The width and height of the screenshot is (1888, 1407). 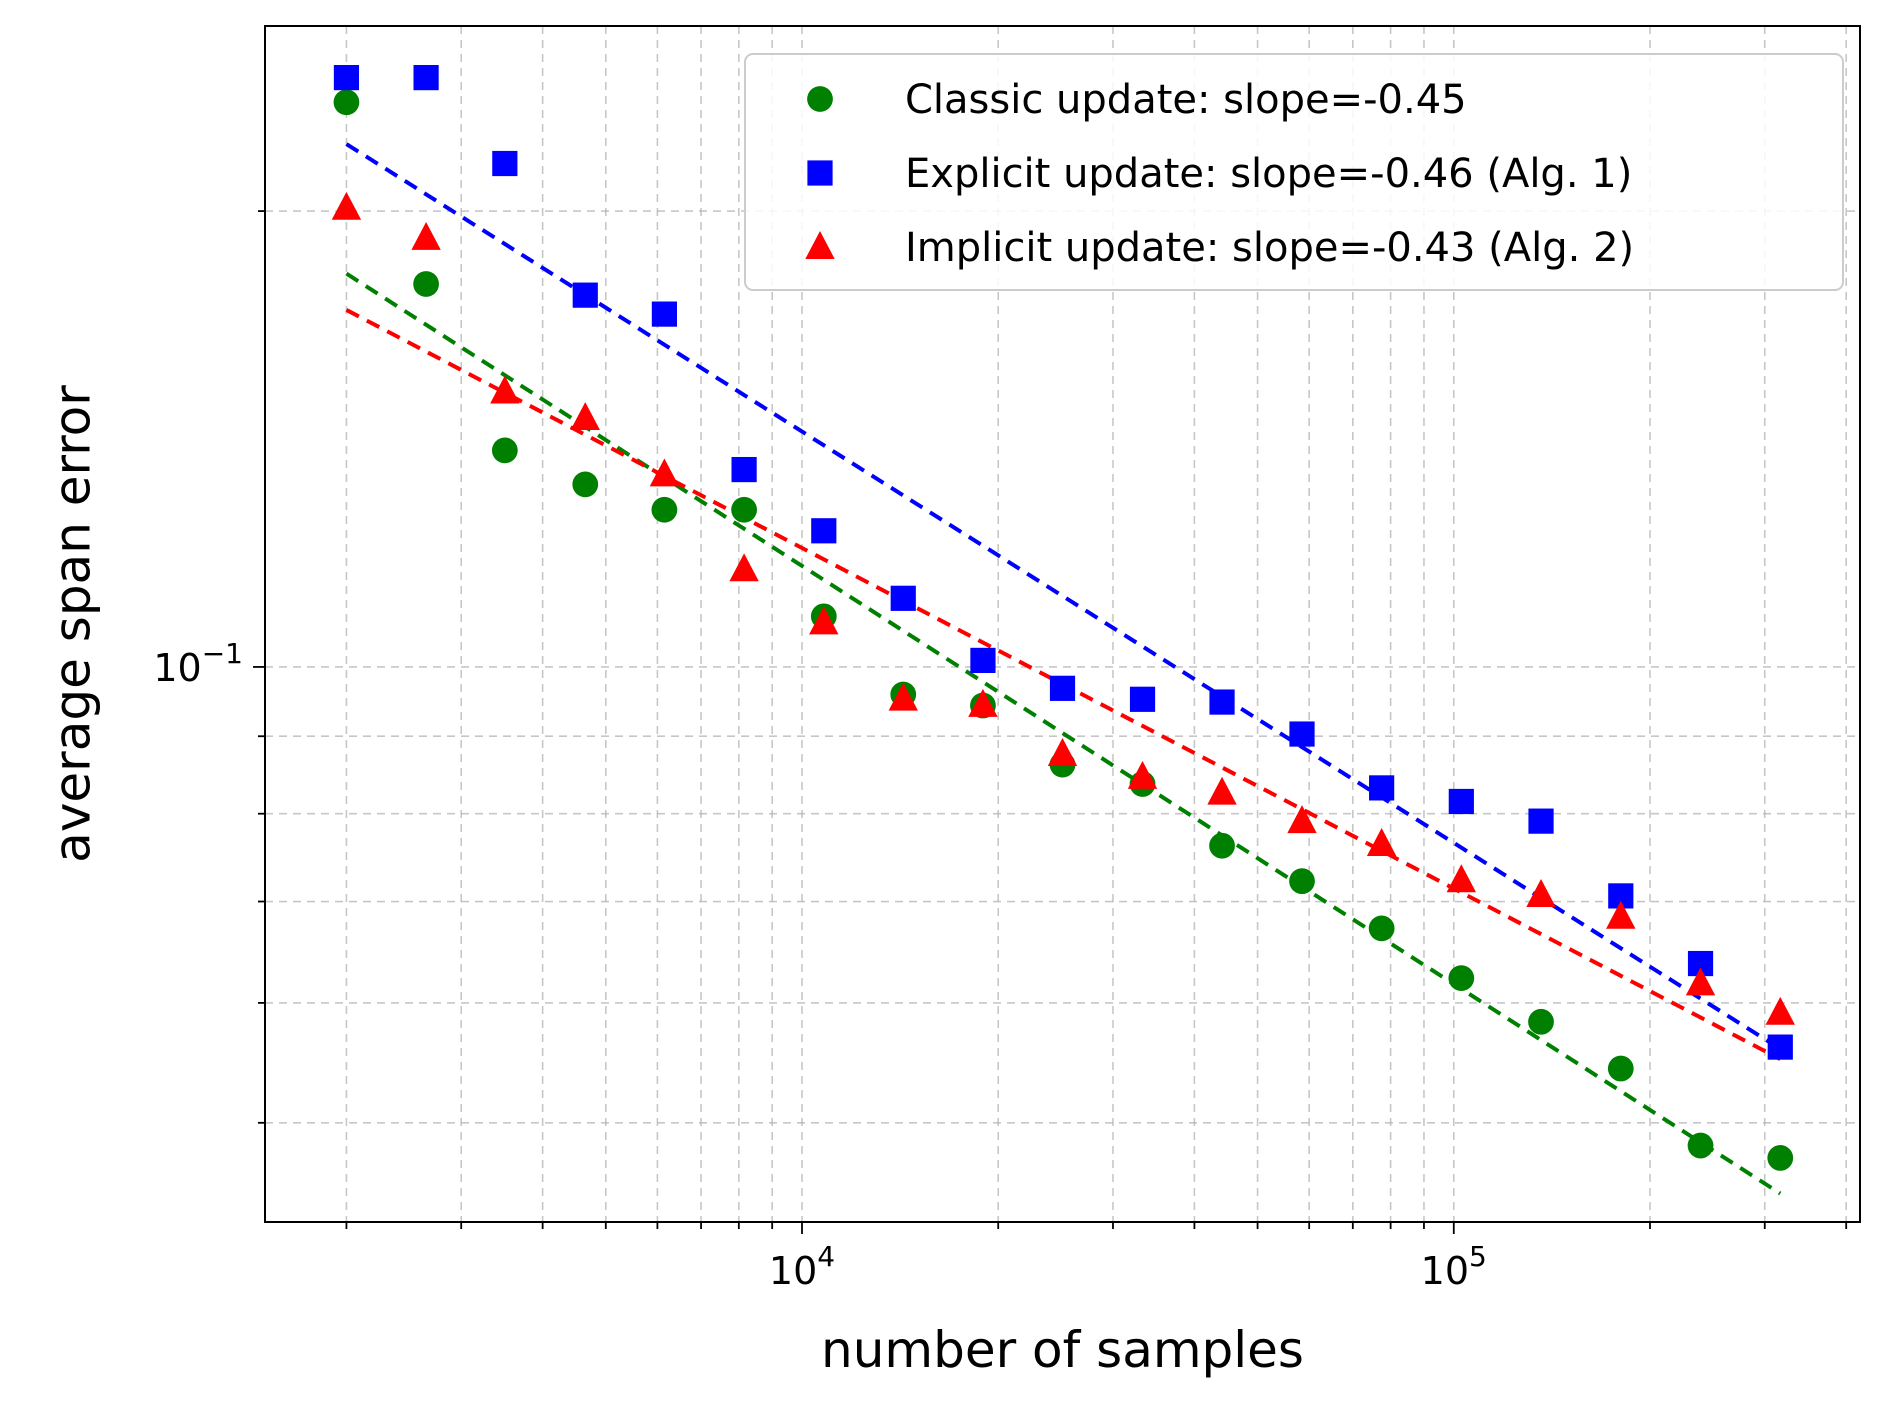 What do you see at coordinates (1062, 1350) in the screenshot?
I see `x-axis-label: number of samples` at bounding box center [1062, 1350].